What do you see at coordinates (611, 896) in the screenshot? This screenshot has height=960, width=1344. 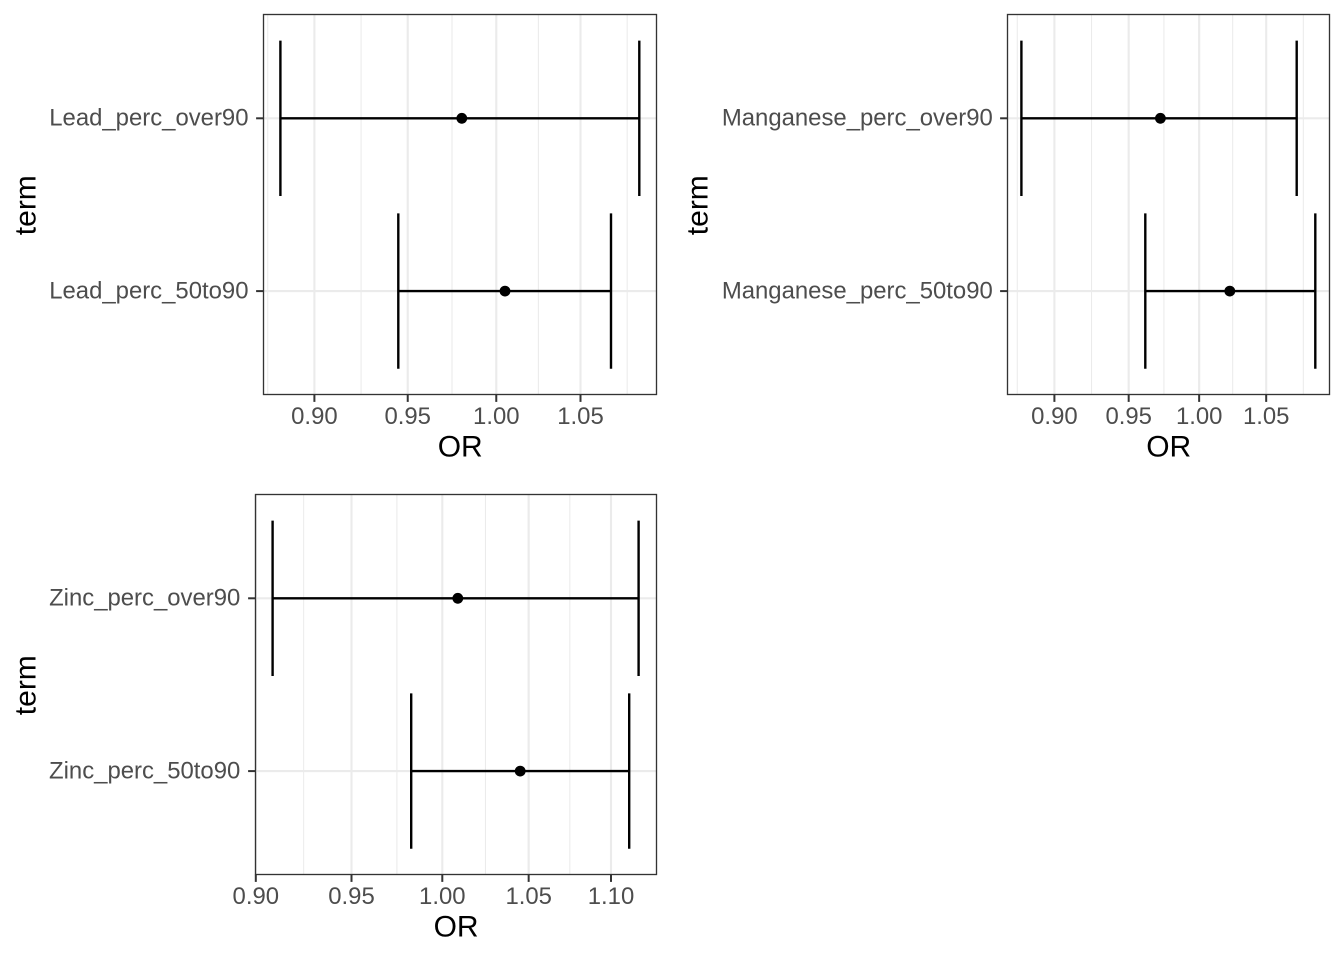 I see `svg-text: 1.10` at bounding box center [611, 896].